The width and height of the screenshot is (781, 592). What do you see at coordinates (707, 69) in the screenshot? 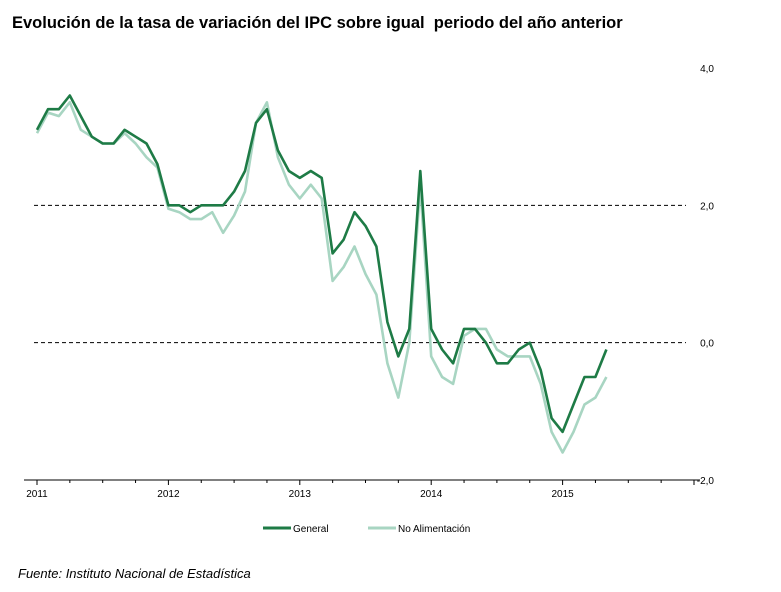
I see `y-tick-label: 4,0` at bounding box center [707, 69].